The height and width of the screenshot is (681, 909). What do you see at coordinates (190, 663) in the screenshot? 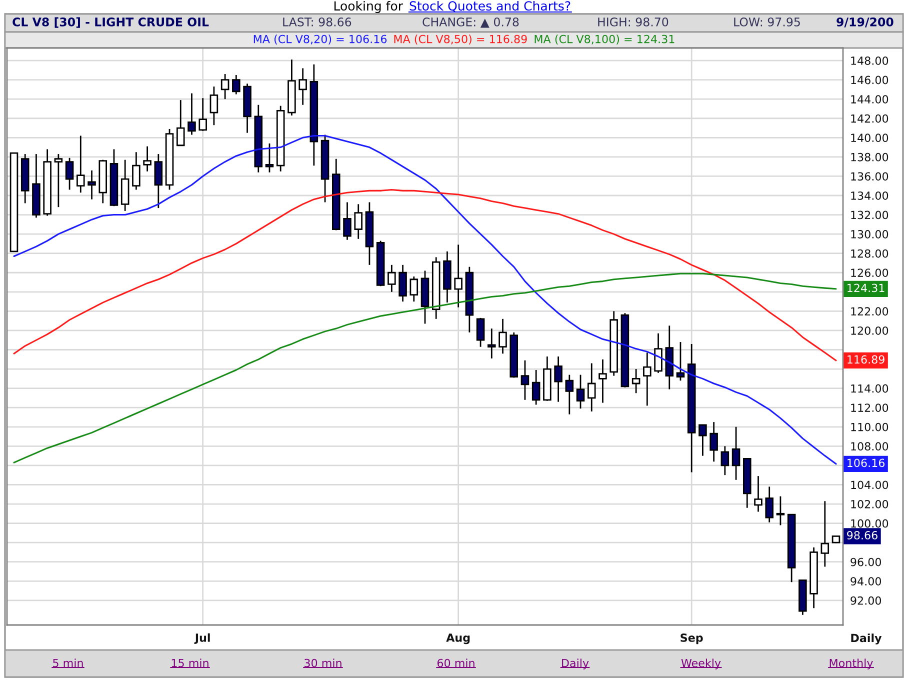
I see `text: 15 min` at bounding box center [190, 663].